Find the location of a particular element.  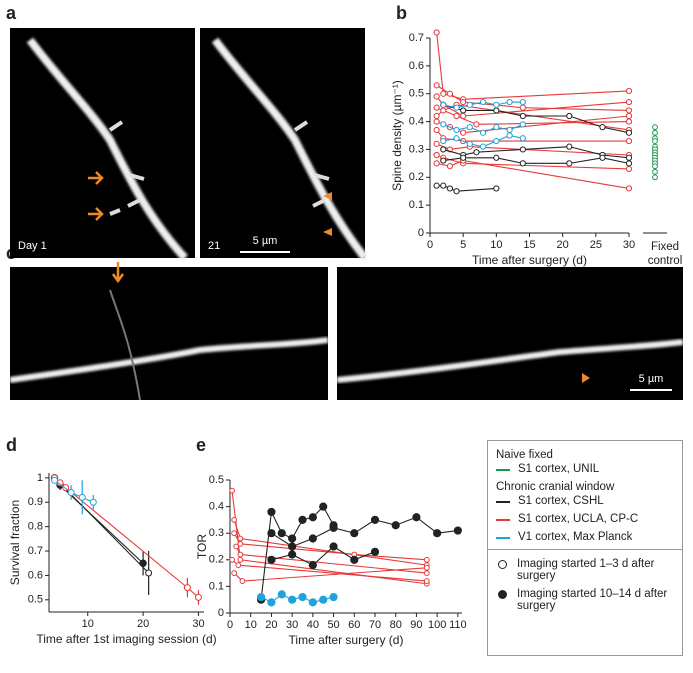

legend-label: Imaging started 10–14 d after surgery is located at coordinates (592, 600).